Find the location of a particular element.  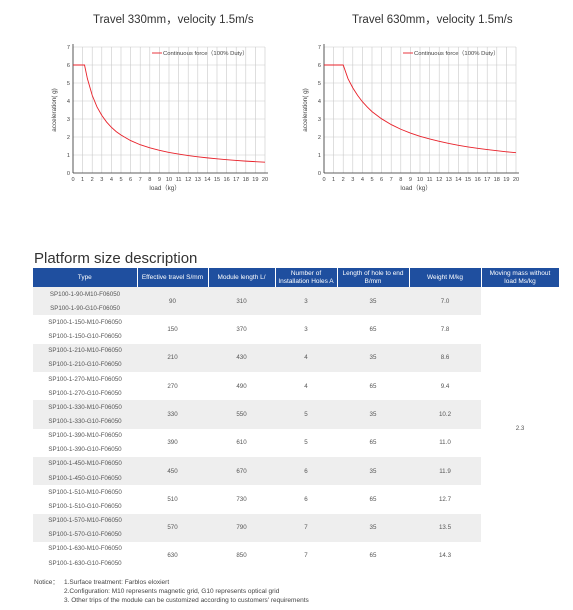

module-length-cell: 430 is located at coordinates (241, 357).